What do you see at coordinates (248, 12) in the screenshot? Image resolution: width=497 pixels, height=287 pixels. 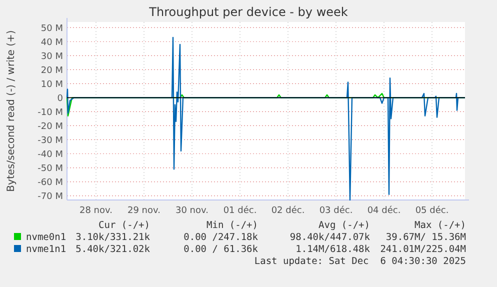 I see `chart-title: Throughput per device - by week` at bounding box center [248, 12].